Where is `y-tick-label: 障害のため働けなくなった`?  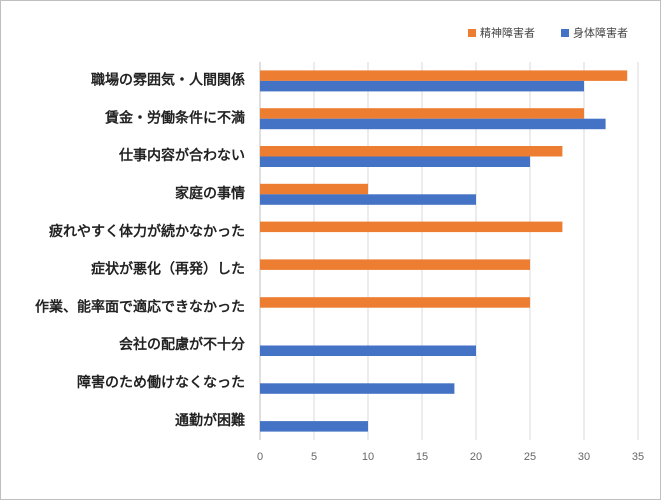 y-tick-label: 障害のため働けなくなった is located at coordinates (161, 382).